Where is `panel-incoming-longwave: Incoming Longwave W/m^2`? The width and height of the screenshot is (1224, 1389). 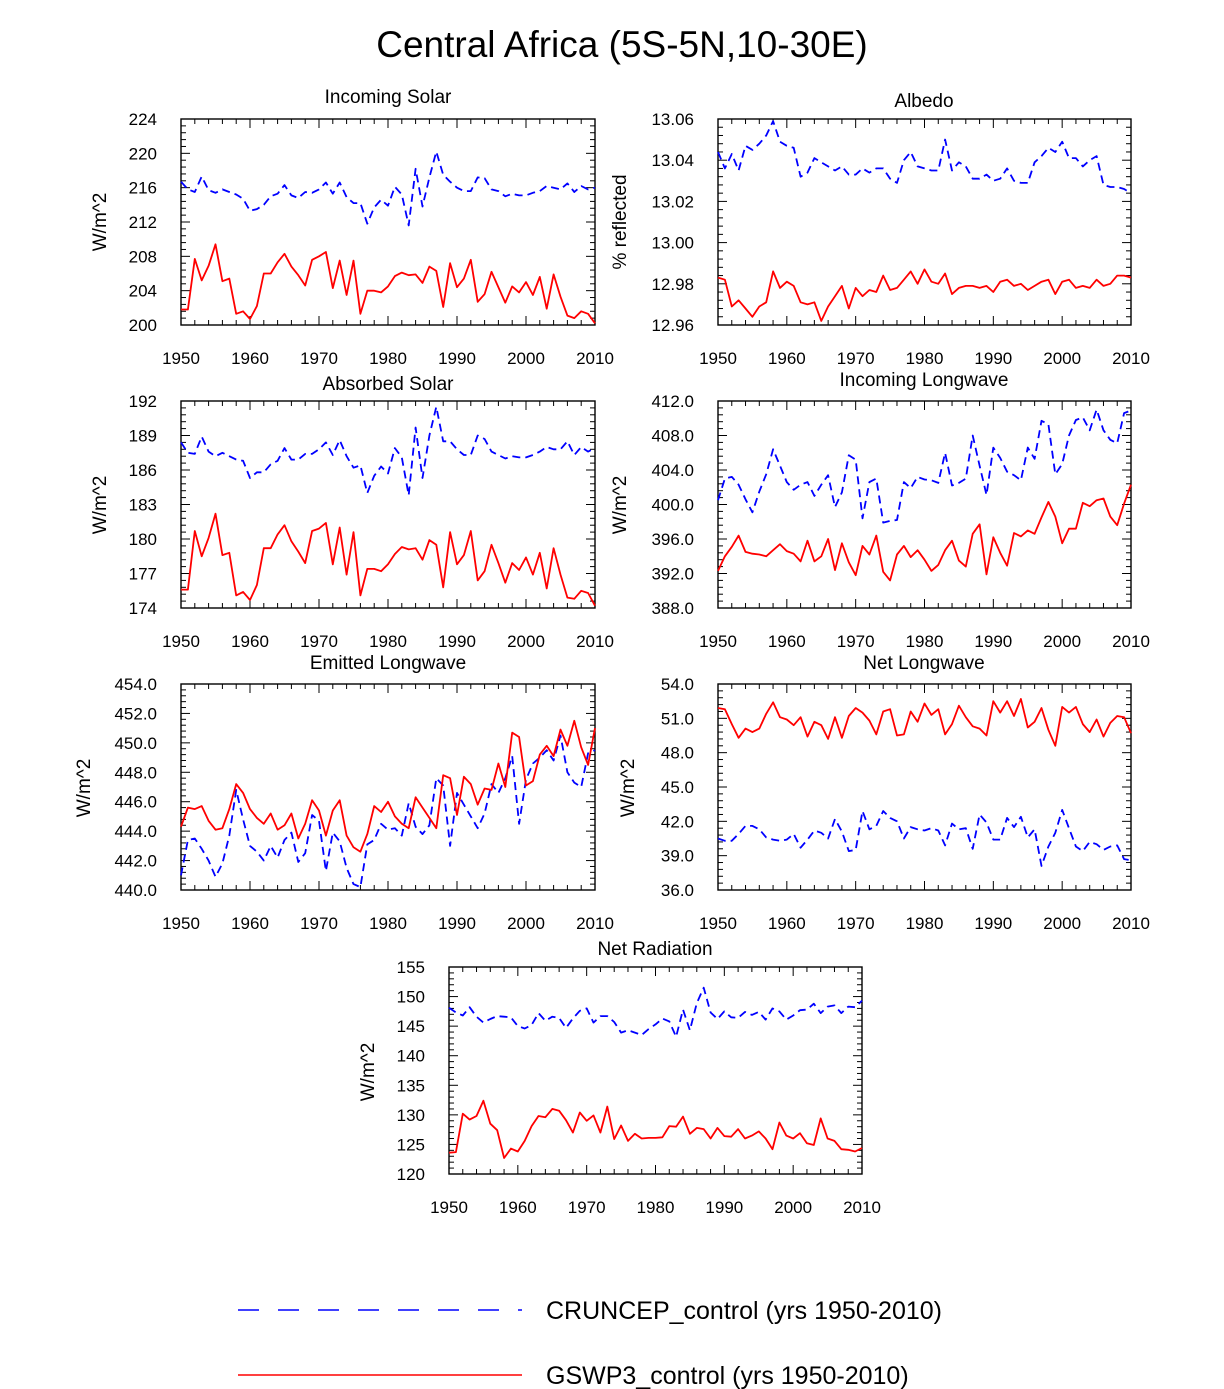
panel-incoming-longwave: Incoming Longwave W/m^2 is located at coordinates (809, 452).